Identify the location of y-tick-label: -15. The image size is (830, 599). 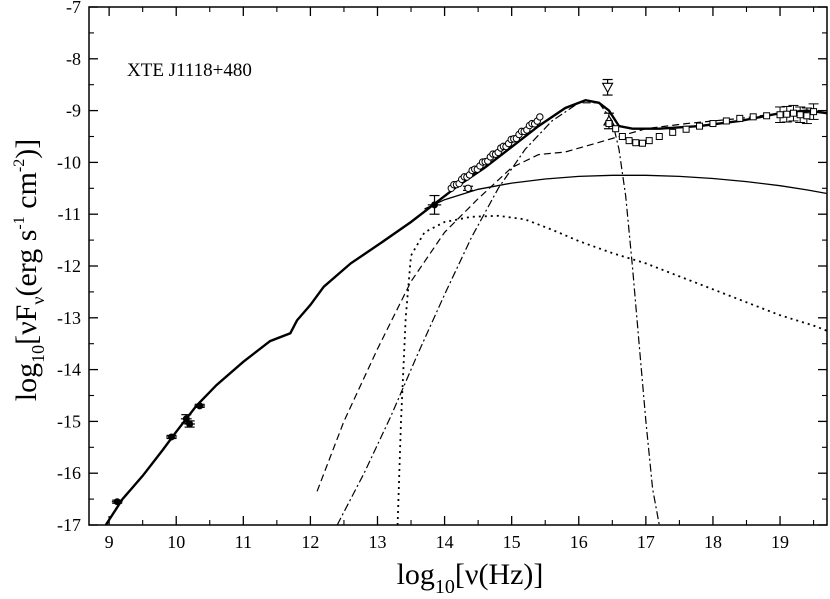
(69, 421).